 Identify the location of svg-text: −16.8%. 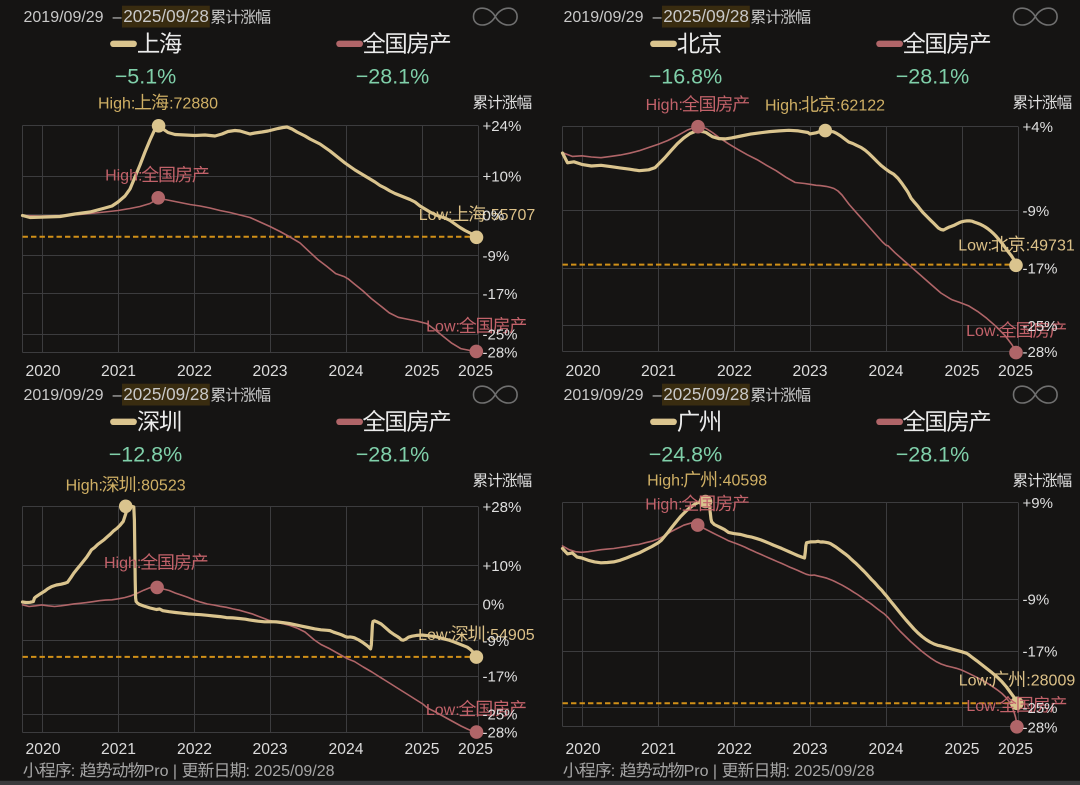
(686, 77).